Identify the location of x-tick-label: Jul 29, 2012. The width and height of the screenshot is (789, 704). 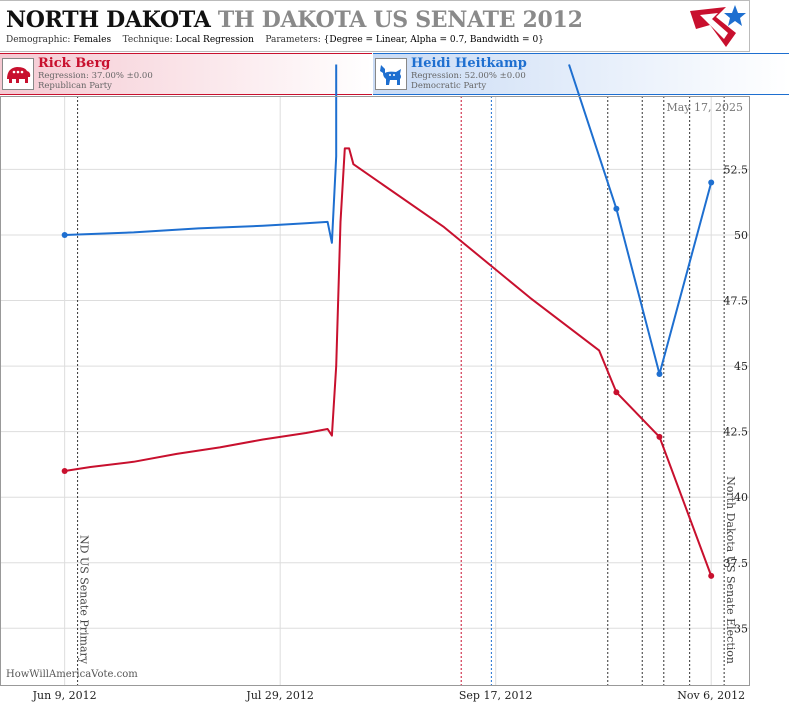
(279, 695).